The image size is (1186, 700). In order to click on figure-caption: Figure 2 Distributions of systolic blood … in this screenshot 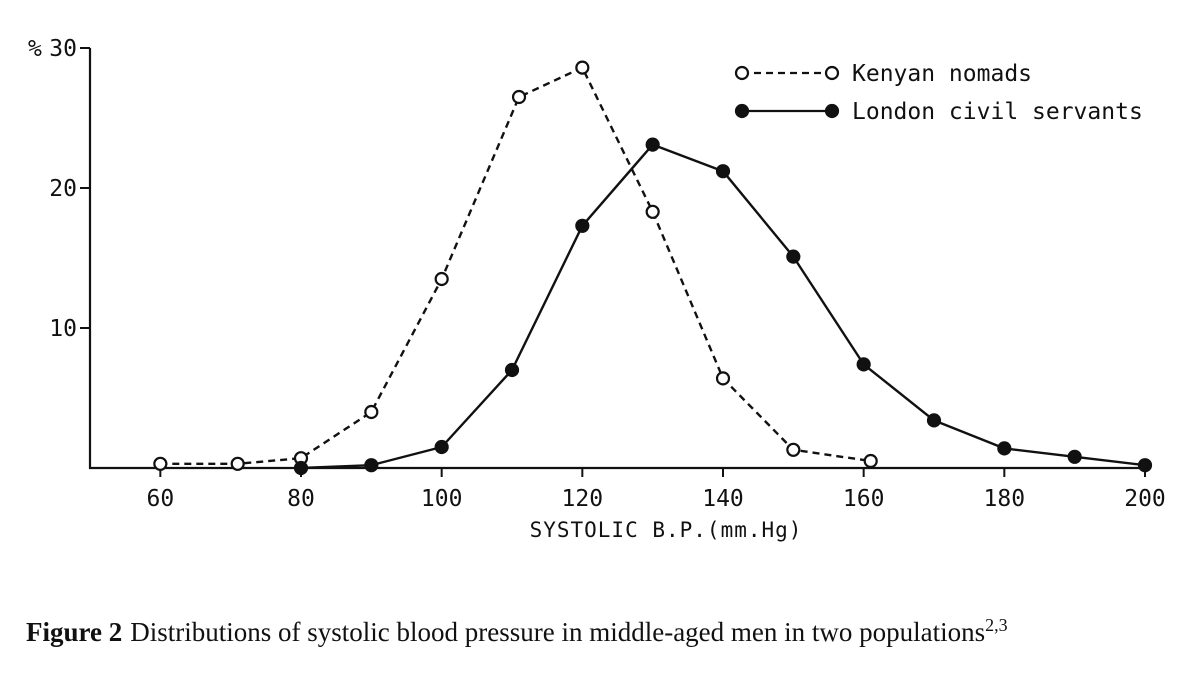, I will do `click(586, 628)`.